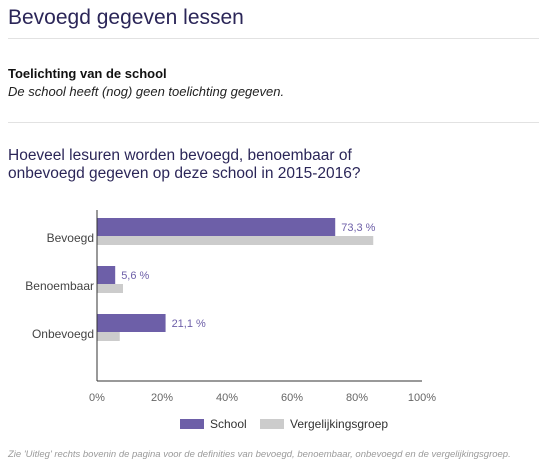 This screenshot has height=474, width=547. What do you see at coordinates (192, 424) in the screenshot?
I see `legend-swatch-school` at bounding box center [192, 424].